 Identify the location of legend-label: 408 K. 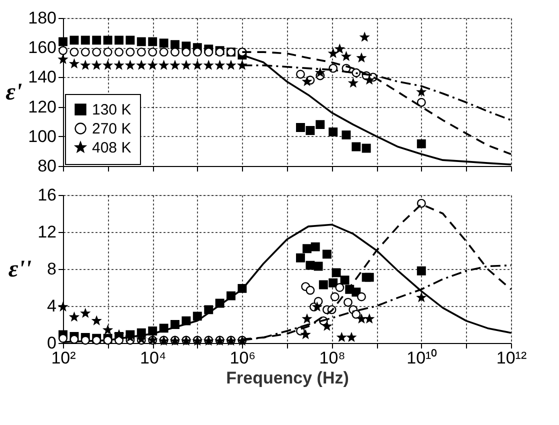
(112, 148).